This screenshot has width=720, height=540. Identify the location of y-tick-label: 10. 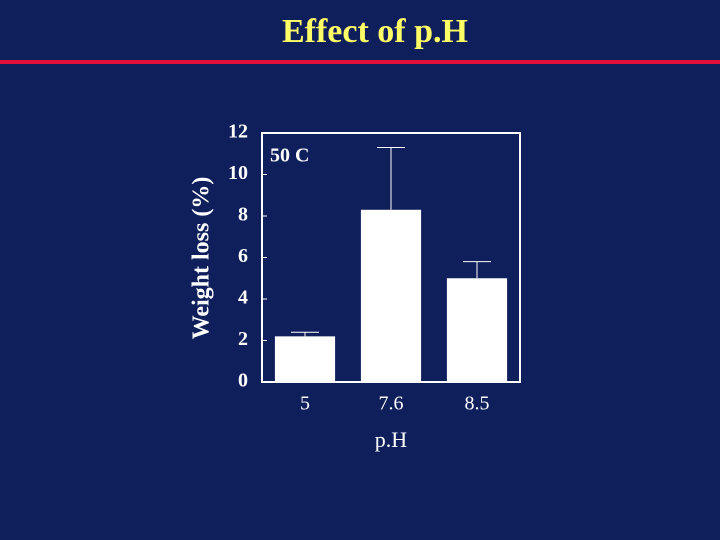
(238, 173).